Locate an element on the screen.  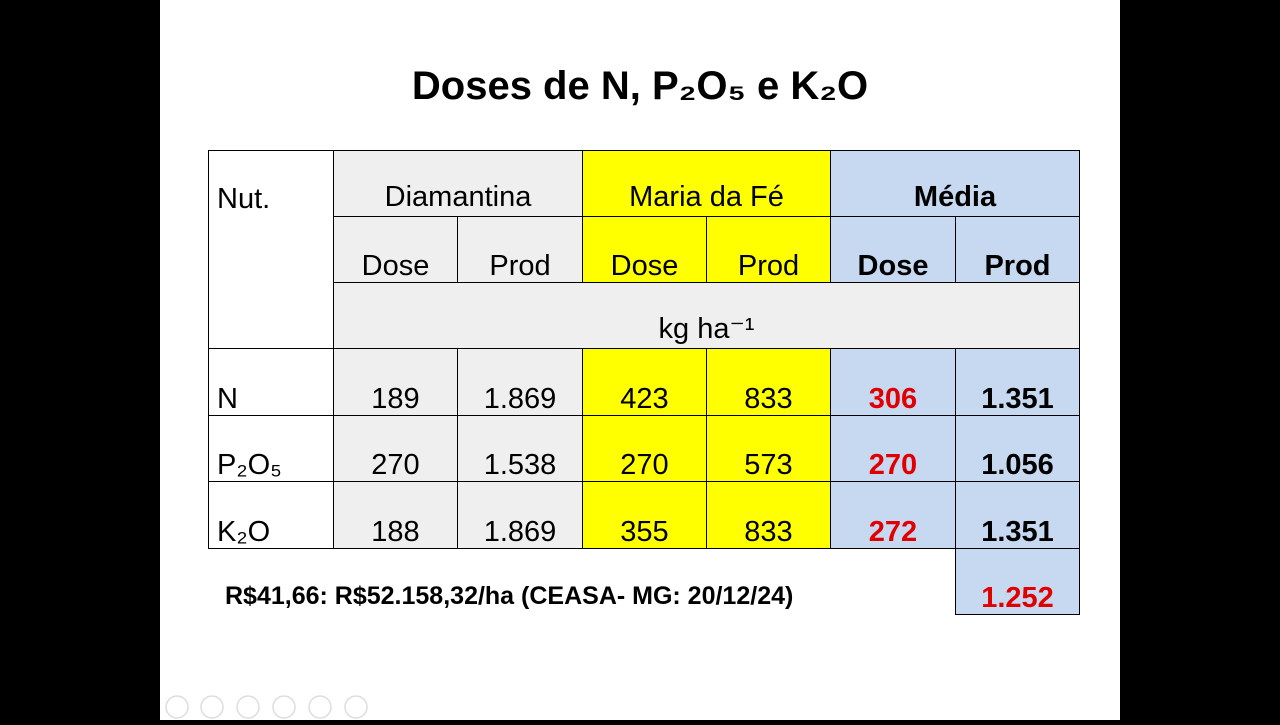
group-header: Média is located at coordinates (955, 183).